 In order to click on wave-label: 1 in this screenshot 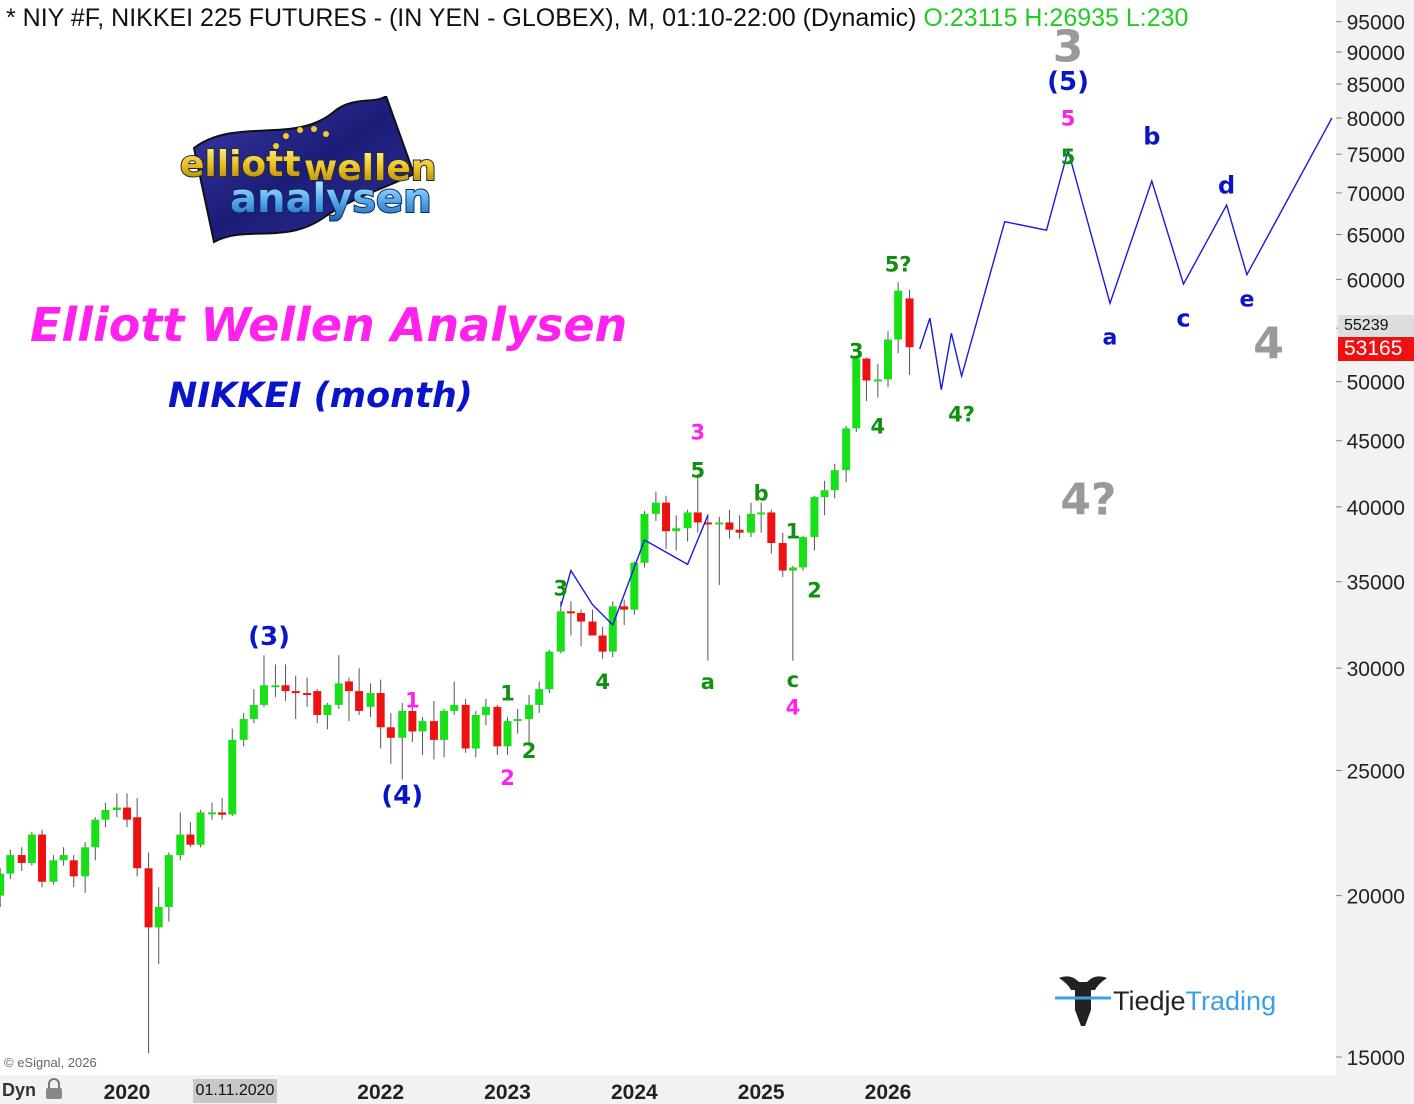, I will do `click(412, 700)`.